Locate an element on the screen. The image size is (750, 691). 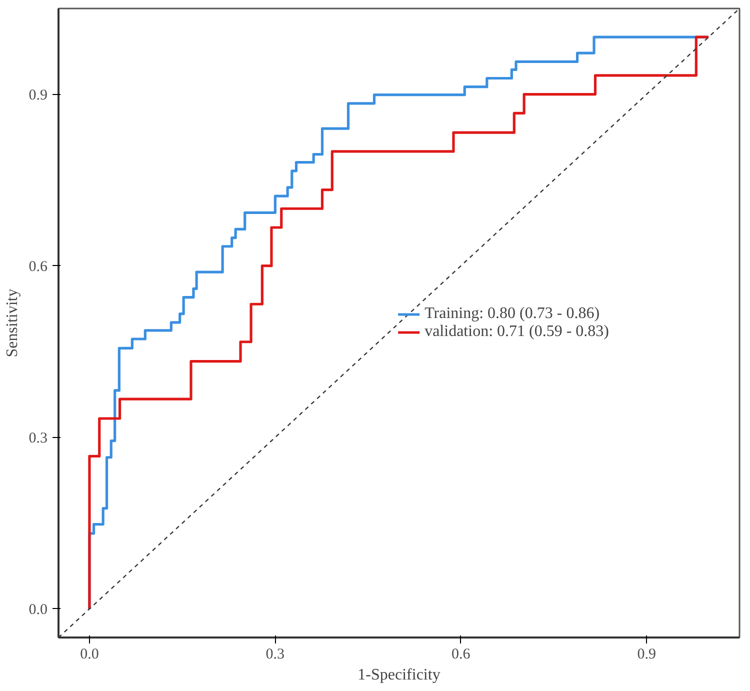
x-tick-label: 0.0 is located at coordinates (89, 654).